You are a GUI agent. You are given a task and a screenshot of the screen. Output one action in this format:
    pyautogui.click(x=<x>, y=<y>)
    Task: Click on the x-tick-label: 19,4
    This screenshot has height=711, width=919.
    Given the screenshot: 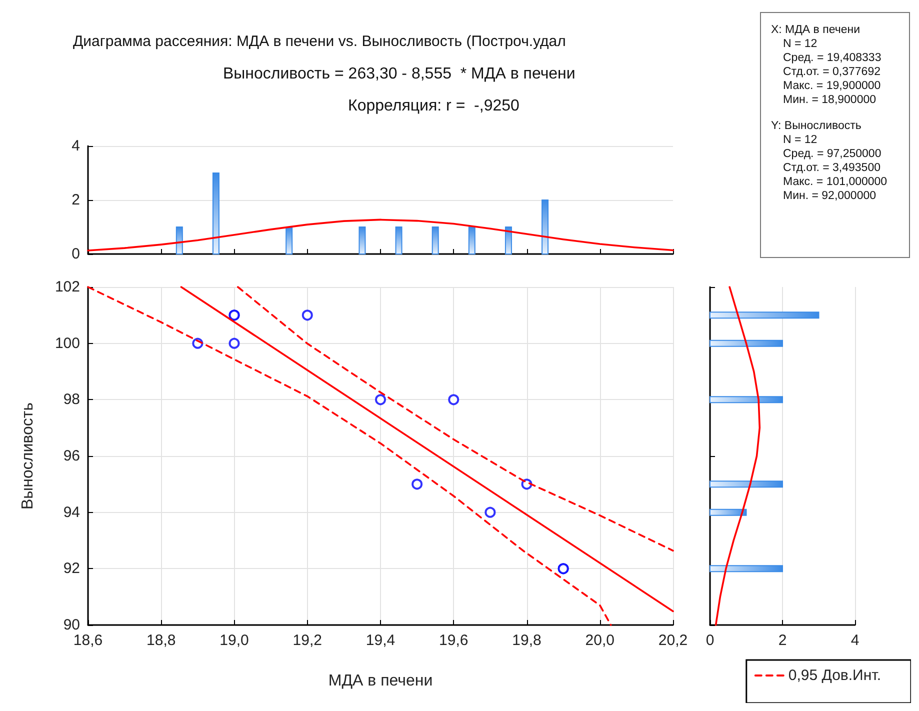 What is the action you would take?
    pyautogui.click(x=381, y=640)
    